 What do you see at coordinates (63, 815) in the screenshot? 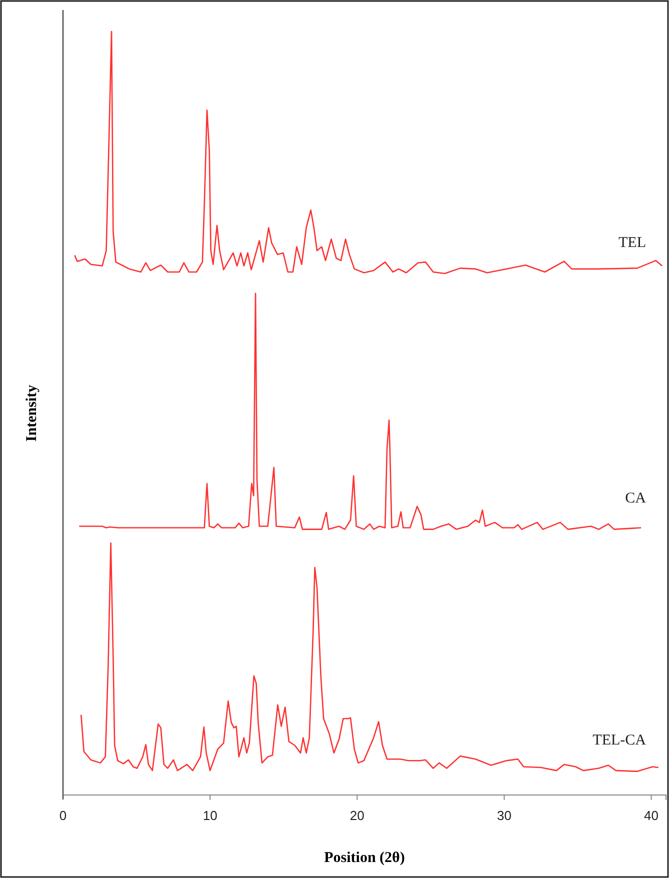
I see `x-tick-label: 0` at bounding box center [63, 815].